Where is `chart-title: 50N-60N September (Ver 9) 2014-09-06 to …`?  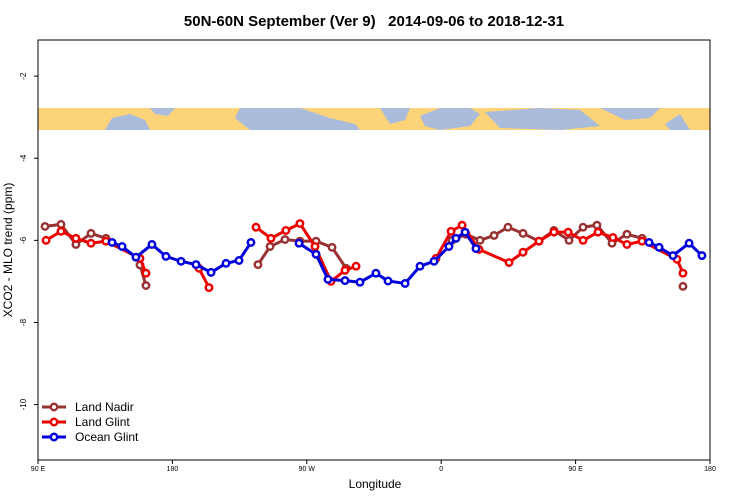
chart-title: 50N-60N September (Ver 9) 2014-09-06 to … is located at coordinates (374, 21).